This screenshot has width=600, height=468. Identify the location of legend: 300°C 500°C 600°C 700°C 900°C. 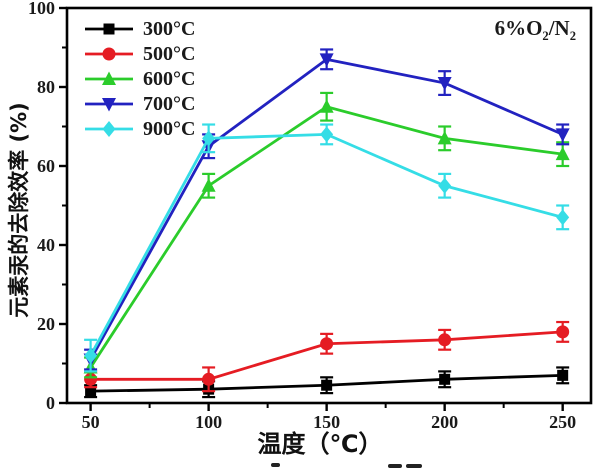
(139, 78).